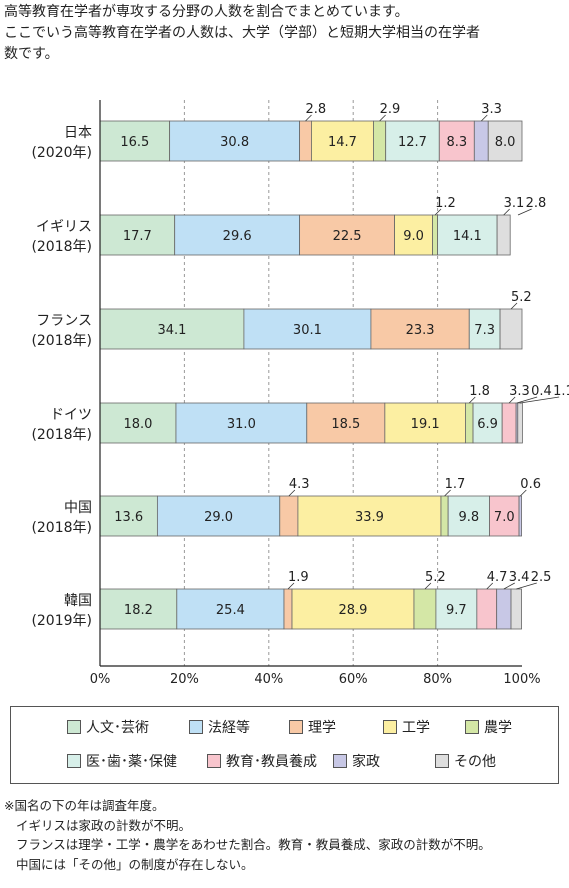 This screenshot has height=888, width=569. Describe the element at coordinates (253, 844) in the screenshot. I see `note-3: フランスは理学・工学・農学をあわせた割合。教育・教員養成、家政の計数が不明。` at that location.